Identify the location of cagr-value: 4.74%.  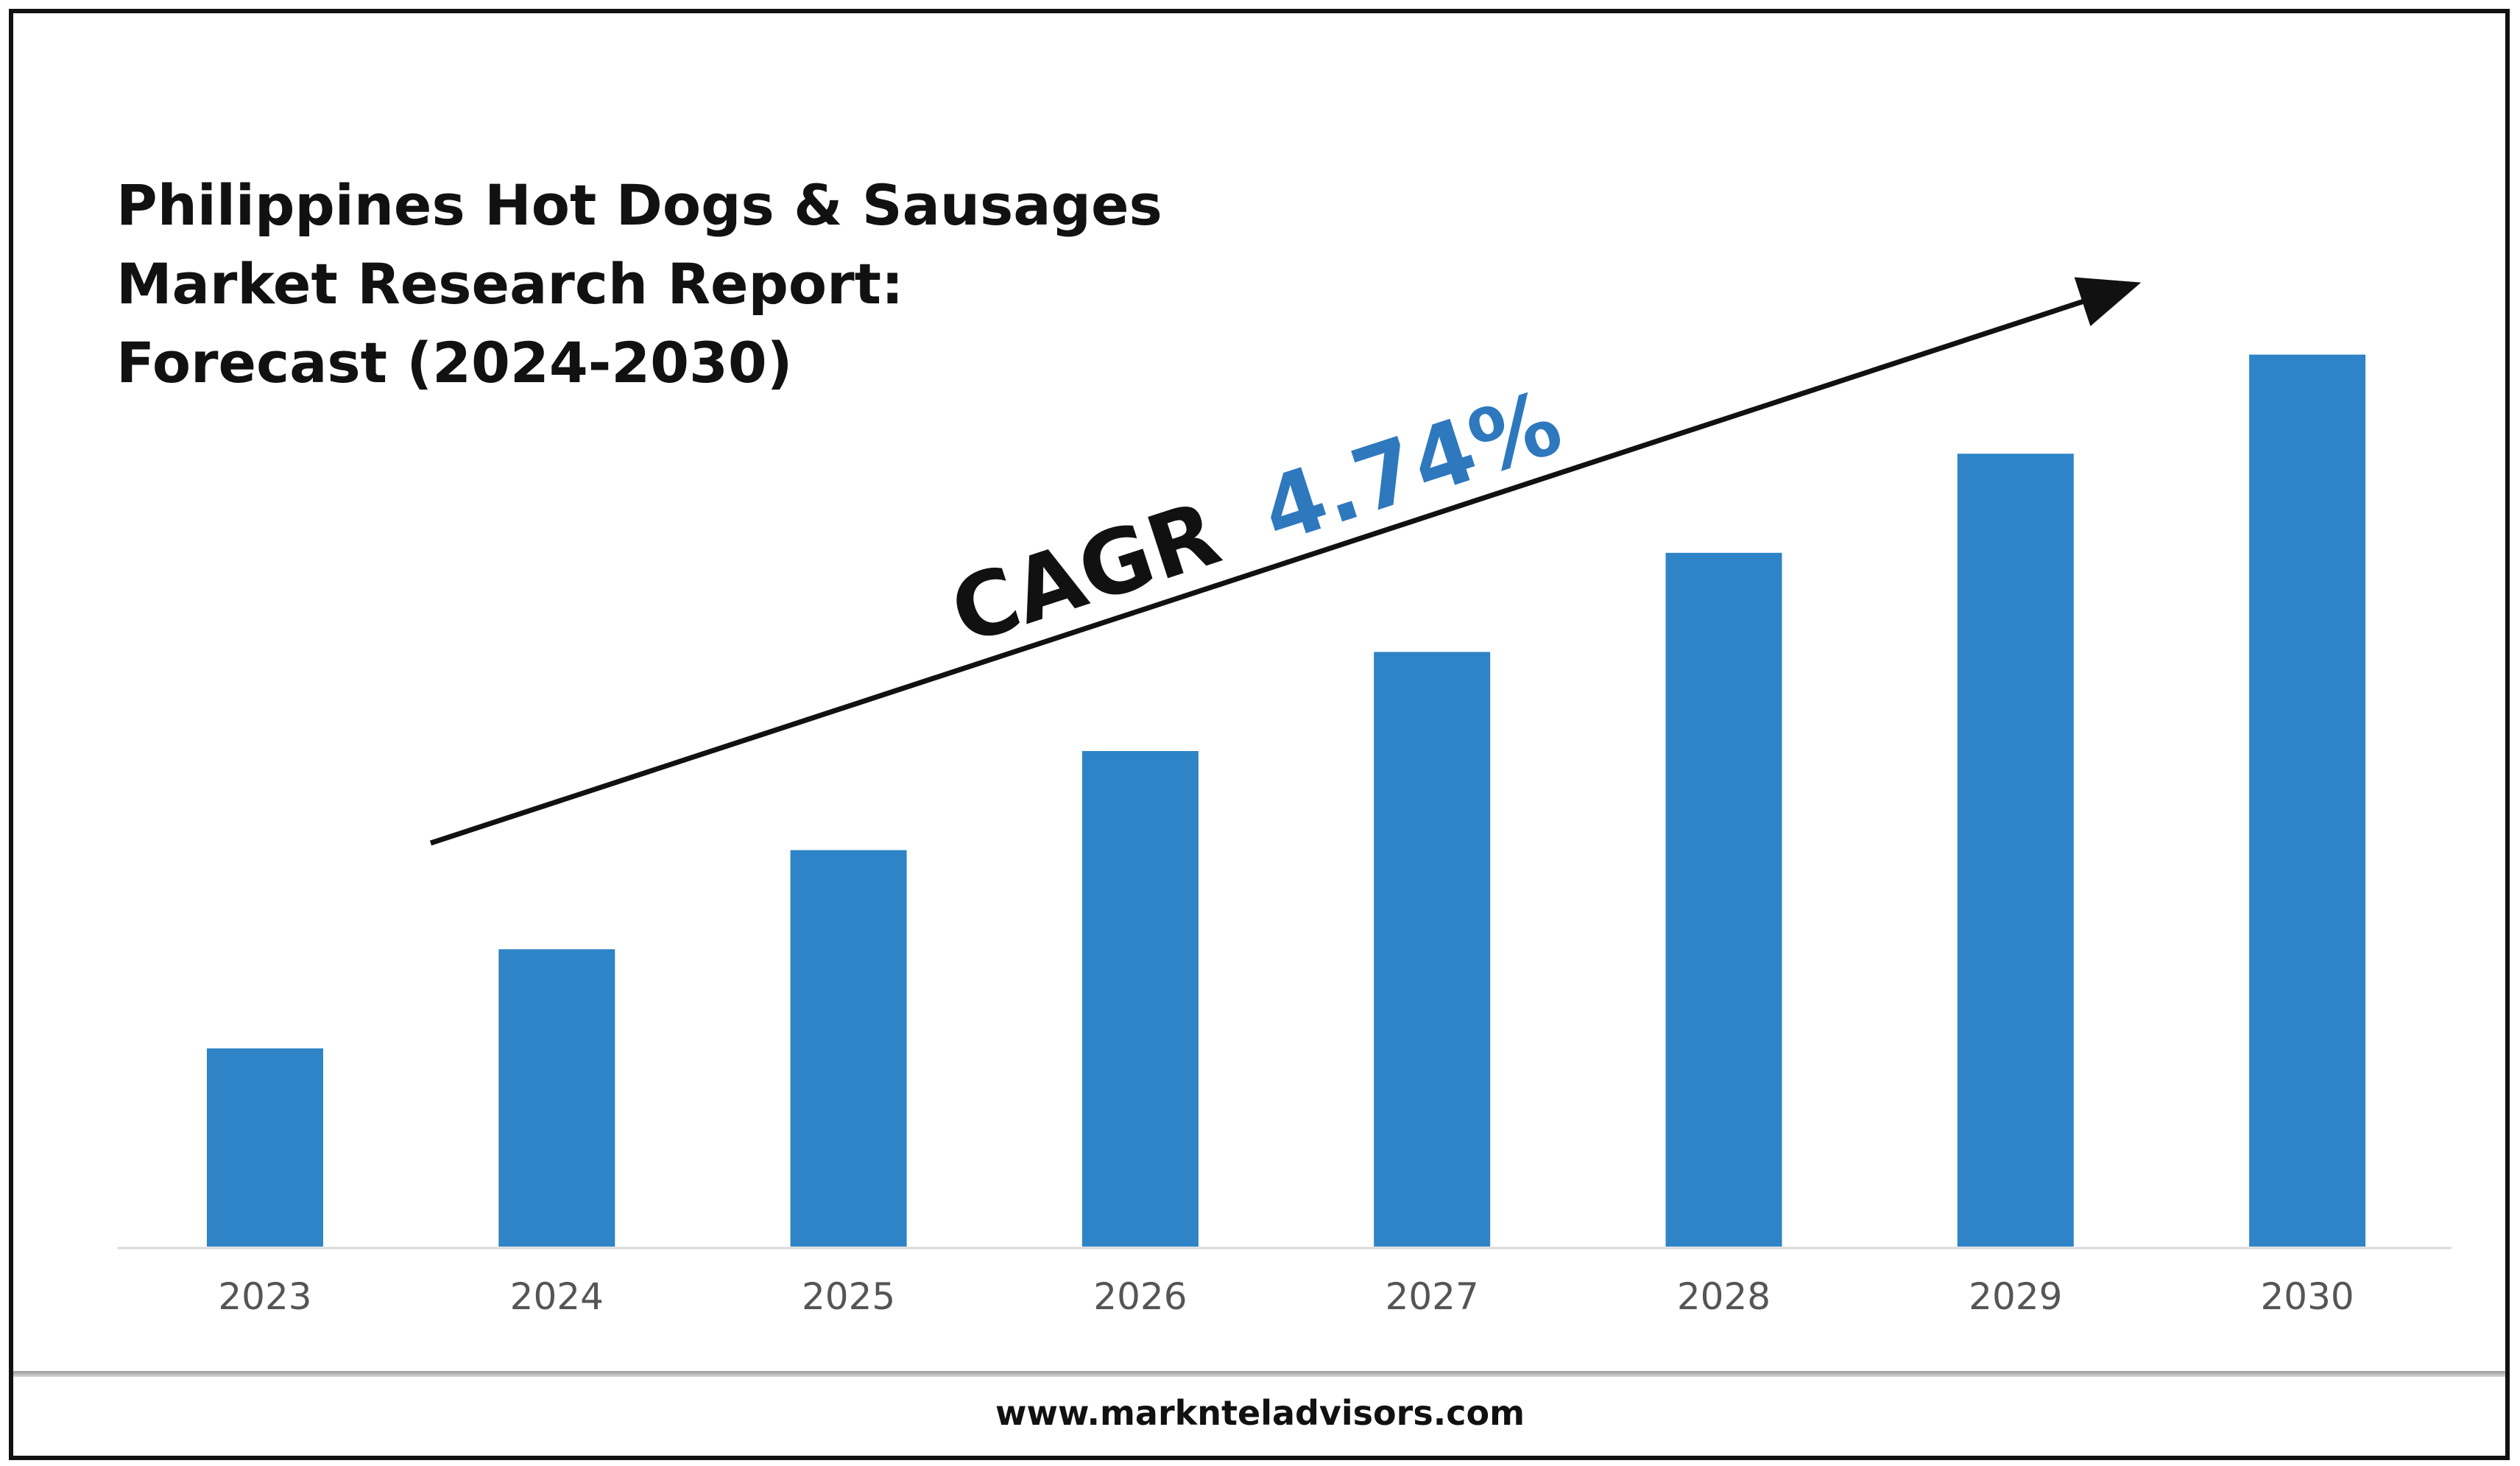
(1411, 468).